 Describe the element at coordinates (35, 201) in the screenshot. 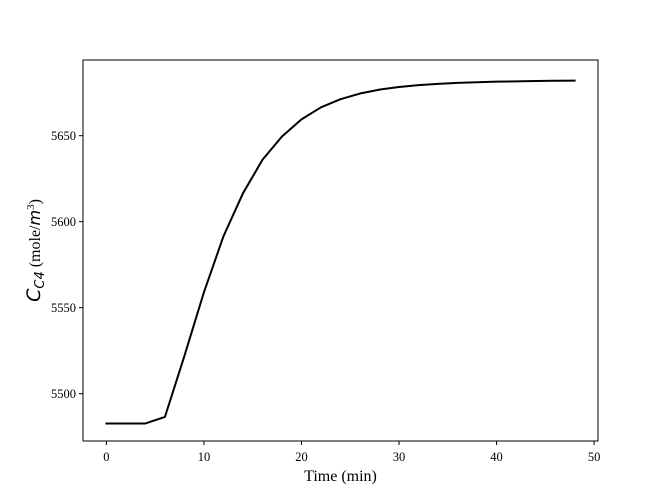

I see `y-axis-label-unit-suffix: )` at that location.